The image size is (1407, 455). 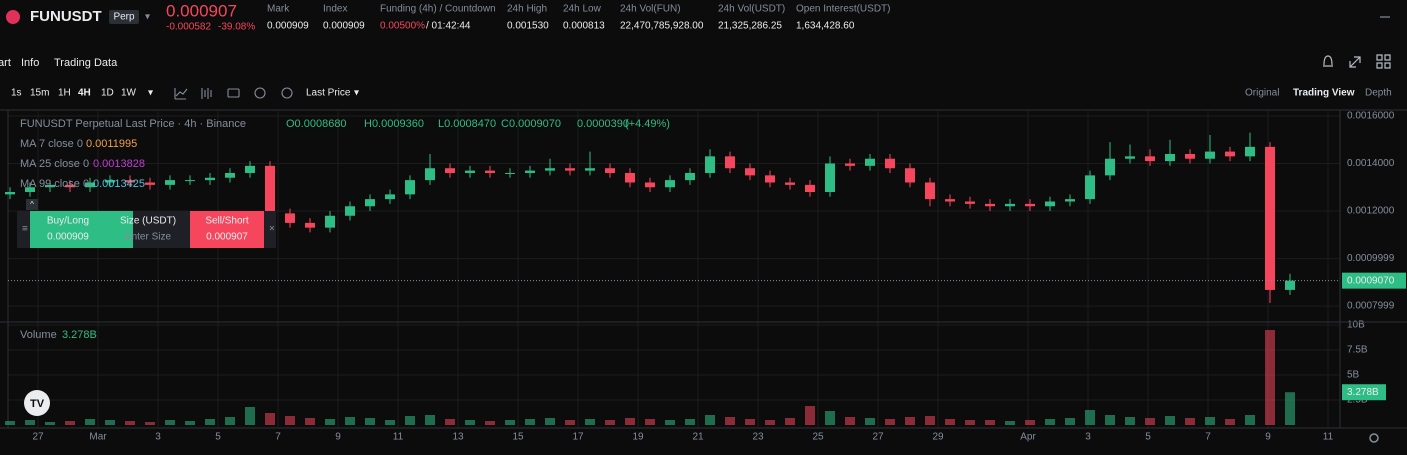 What do you see at coordinates (1374, 438) in the screenshot?
I see `axis-settings` at bounding box center [1374, 438].